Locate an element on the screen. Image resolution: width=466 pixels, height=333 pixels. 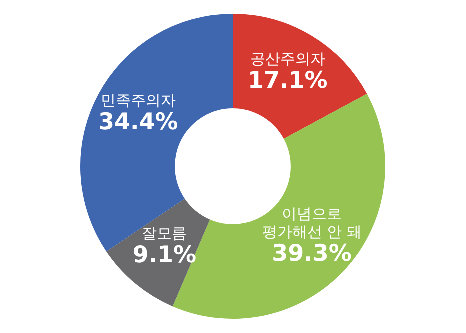
slice-label: 이념으로 평가해선 안 돼 is located at coordinates (312, 223).